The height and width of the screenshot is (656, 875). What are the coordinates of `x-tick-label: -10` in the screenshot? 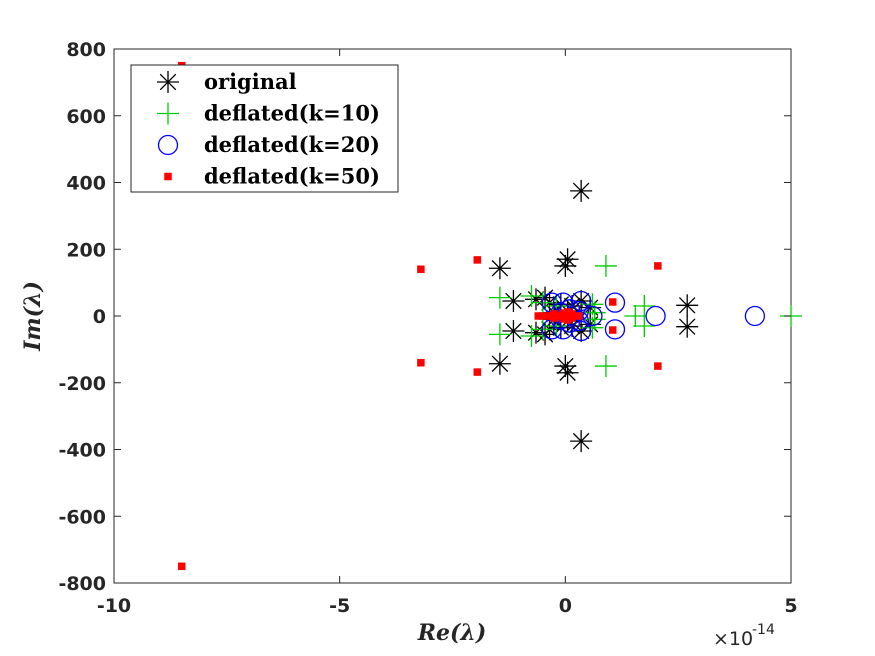 It's located at (114, 606).